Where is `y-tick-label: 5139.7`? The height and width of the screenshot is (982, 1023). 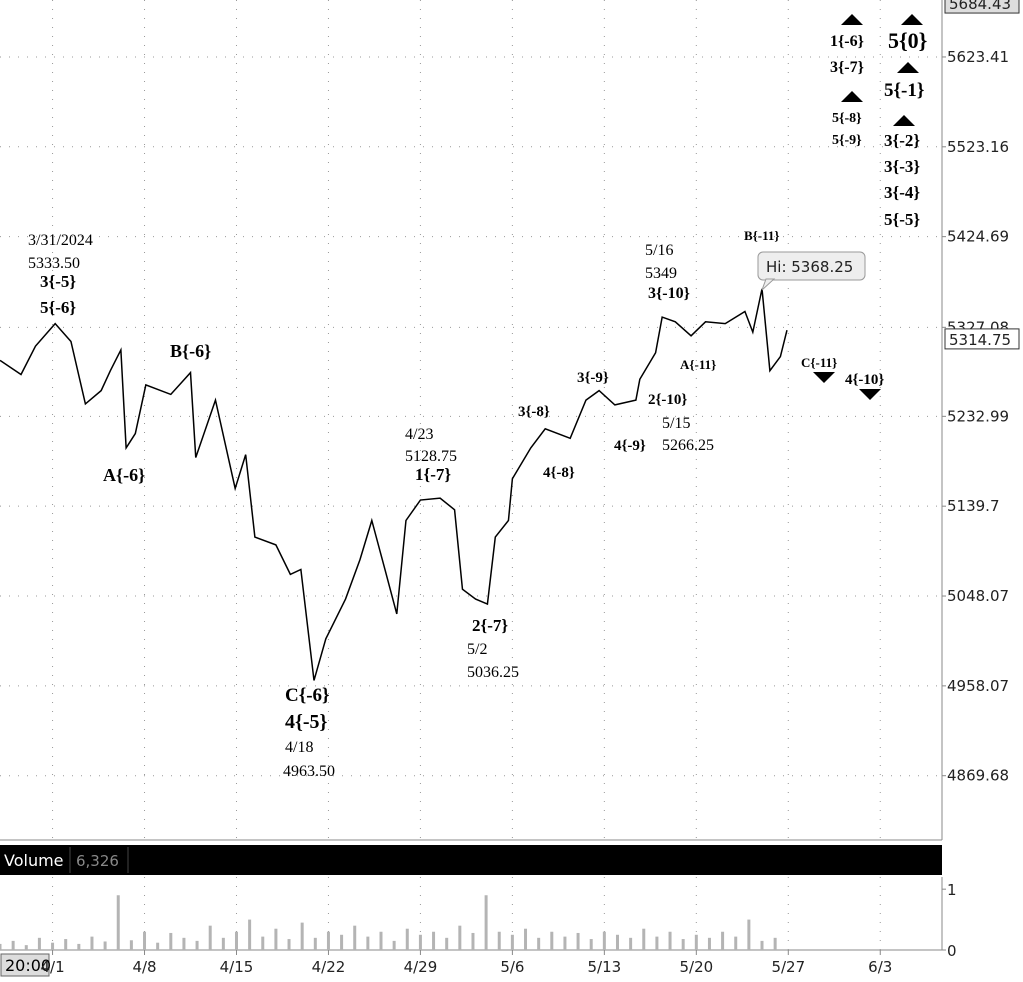
y-tick-label: 5139.7 is located at coordinates (973, 506).